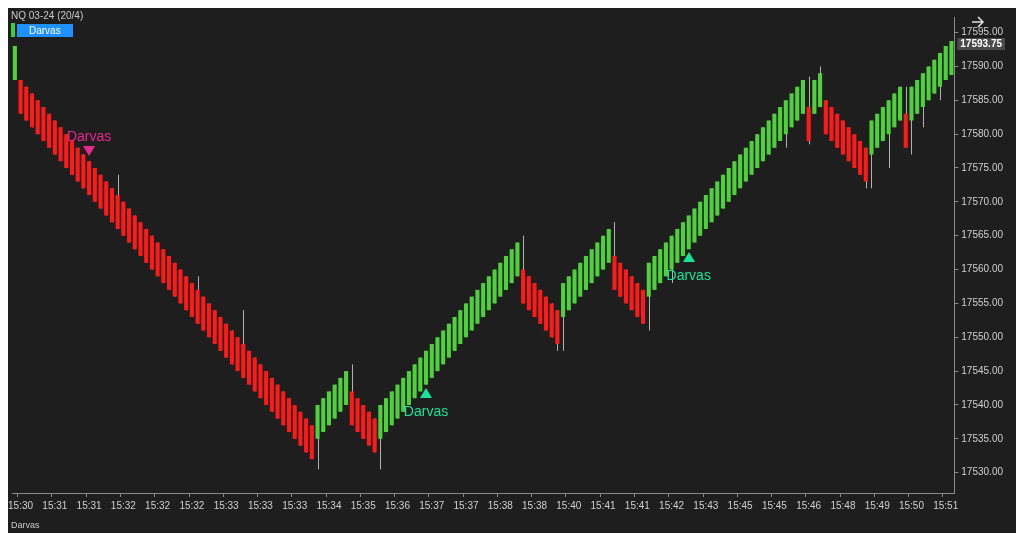  What do you see at coordinates (982, 201) in the screenshot?
I see `y-tick-label: 17570.00` at bounding box center [982, 201].